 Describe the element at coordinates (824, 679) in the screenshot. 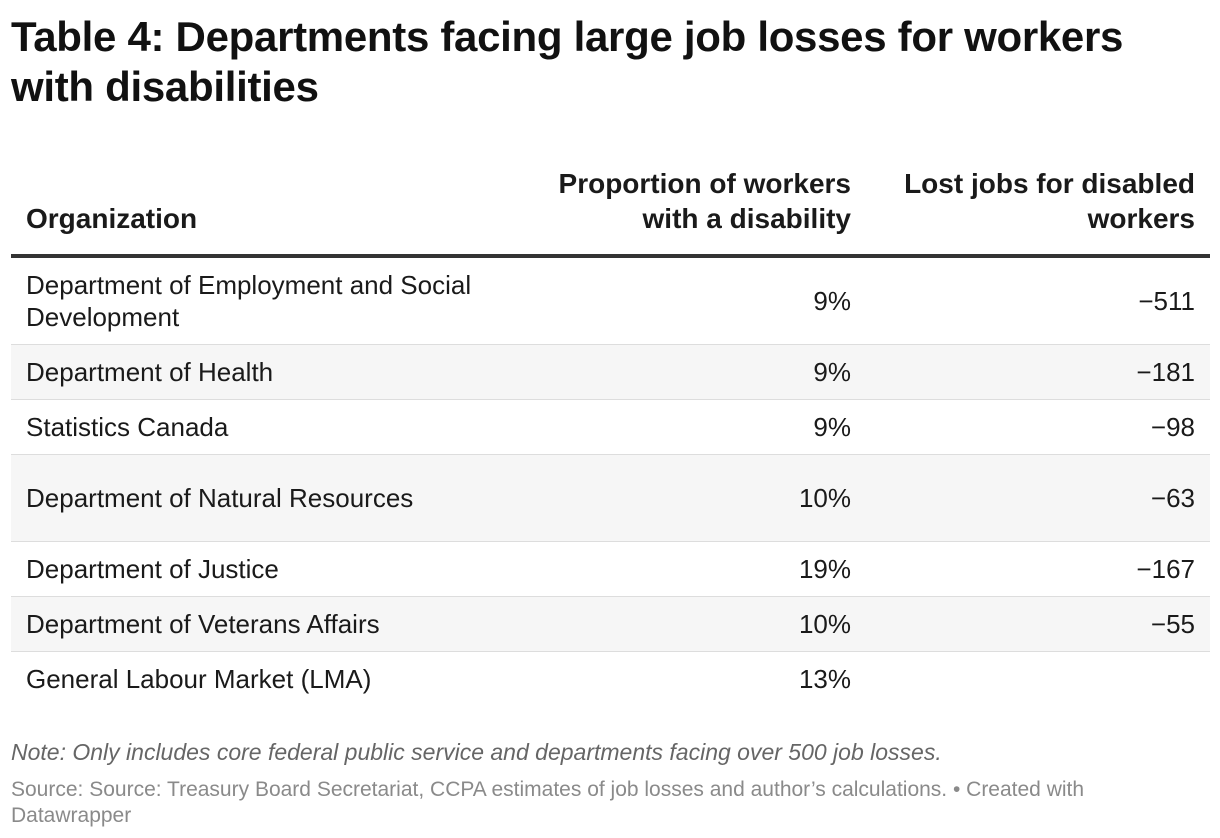

I see `proportion-cell: 13%` at that location.